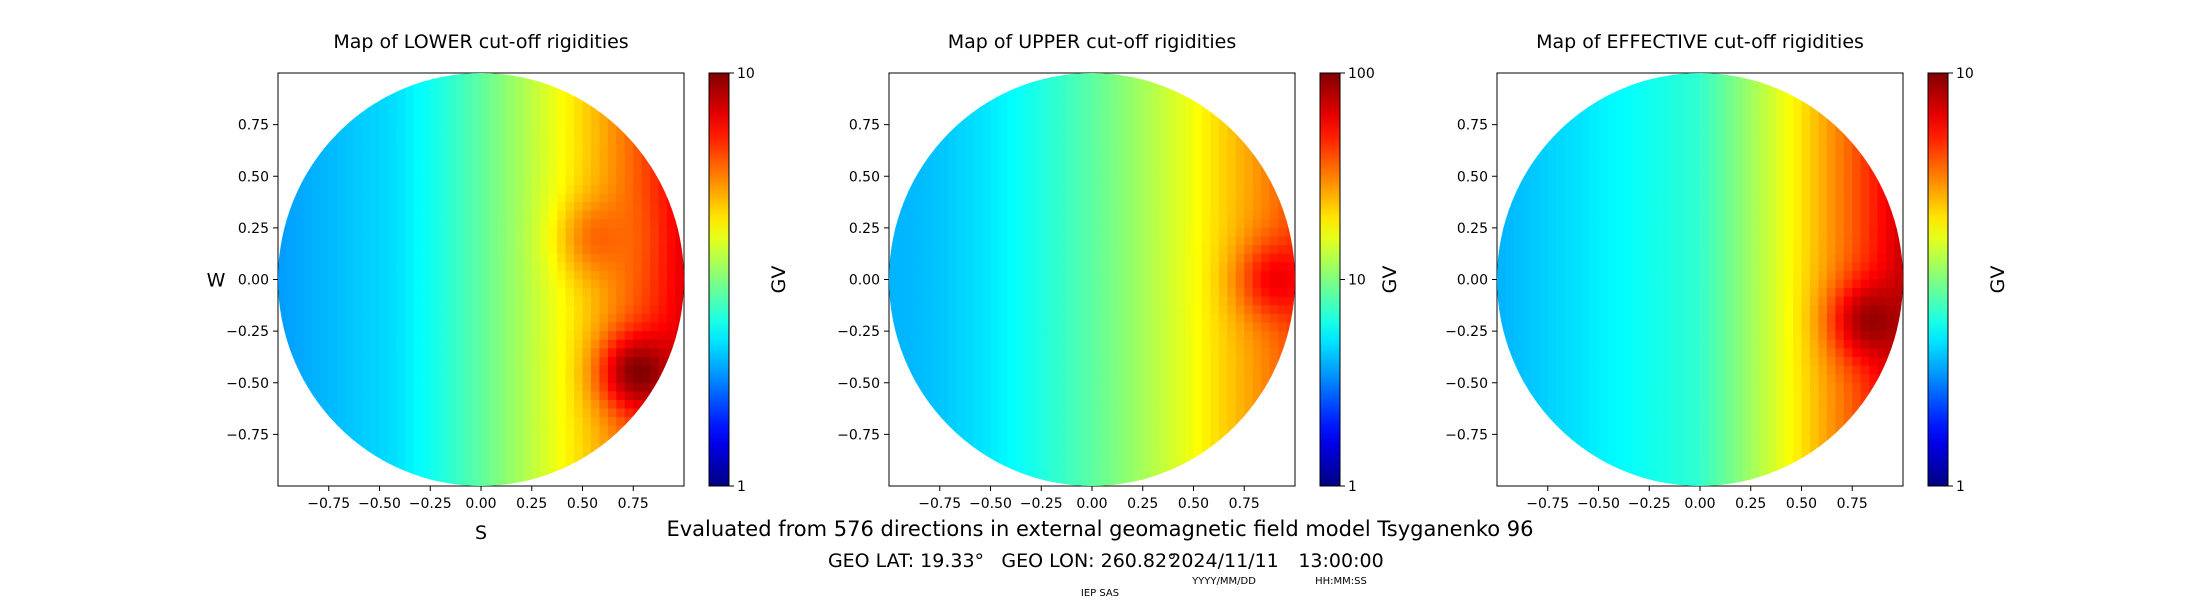 The height and width of the screenshot is (600, 2200). What do you see at coordinates (906, 561) in the screenshot?
I see `footer-geo-lat: GEO LAT: 19.33°` at bounding box center [906, 561].